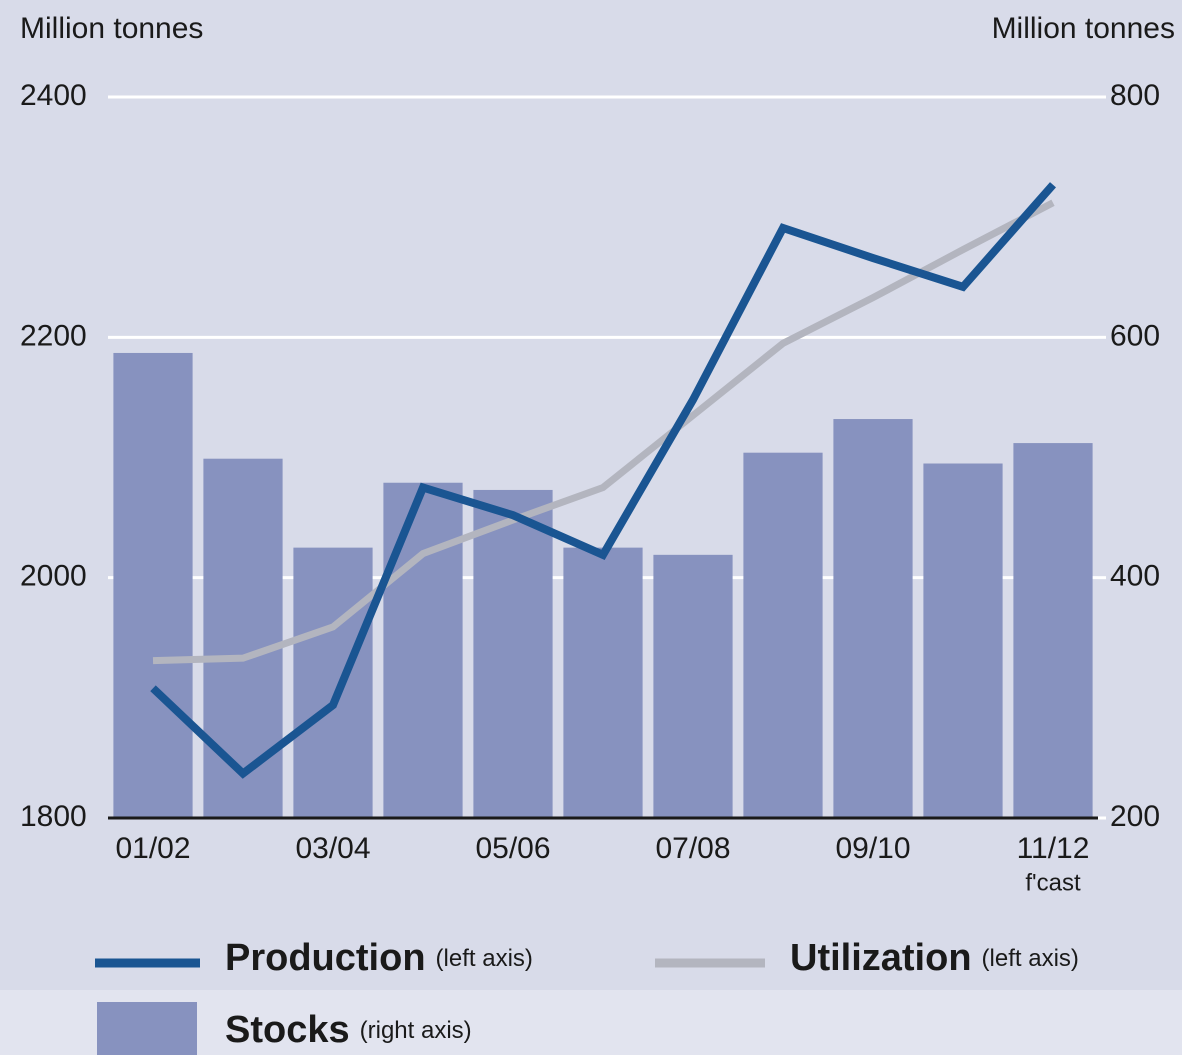 The height and width of the screenshot is (1055, 1182). What do you see at coordinates (692, 848) in the screenshot?
I see `x-tick-label: 07/08` at bounding box center [692, 848].